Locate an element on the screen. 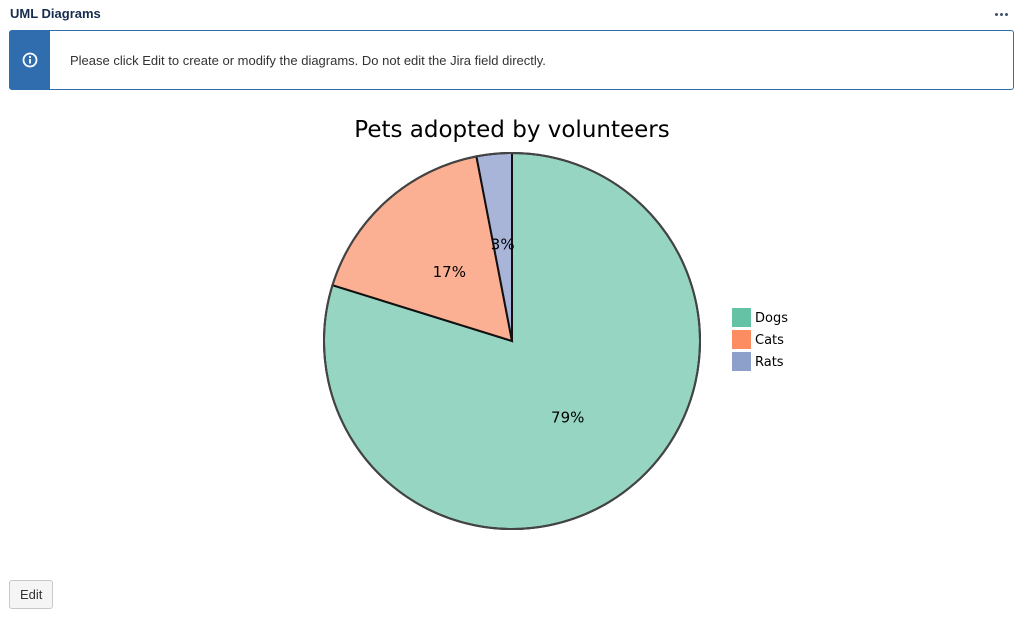 Image resolution: width=1026 pixels, height=621 pixels. edit-button: Edit is located at coordinates (31, 594).